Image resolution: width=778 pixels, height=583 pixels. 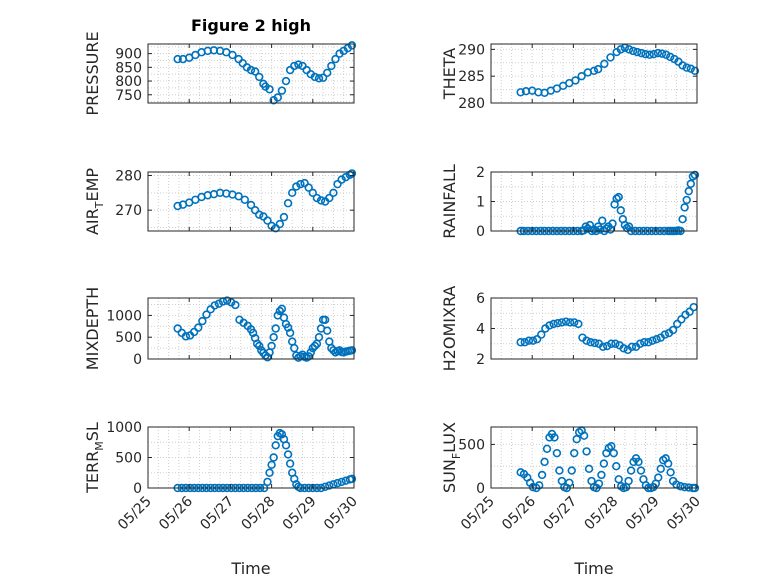 I want to click on y-tick-label: 1000, so click(x=124, y=428).